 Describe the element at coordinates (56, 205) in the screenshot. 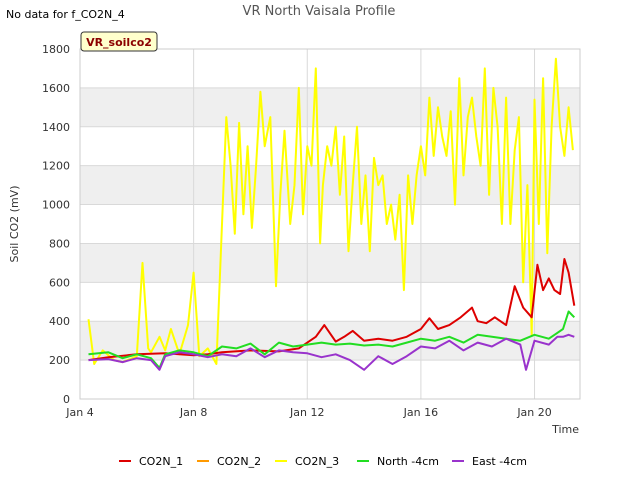

I see `y-tick-label: 1000` at that location.